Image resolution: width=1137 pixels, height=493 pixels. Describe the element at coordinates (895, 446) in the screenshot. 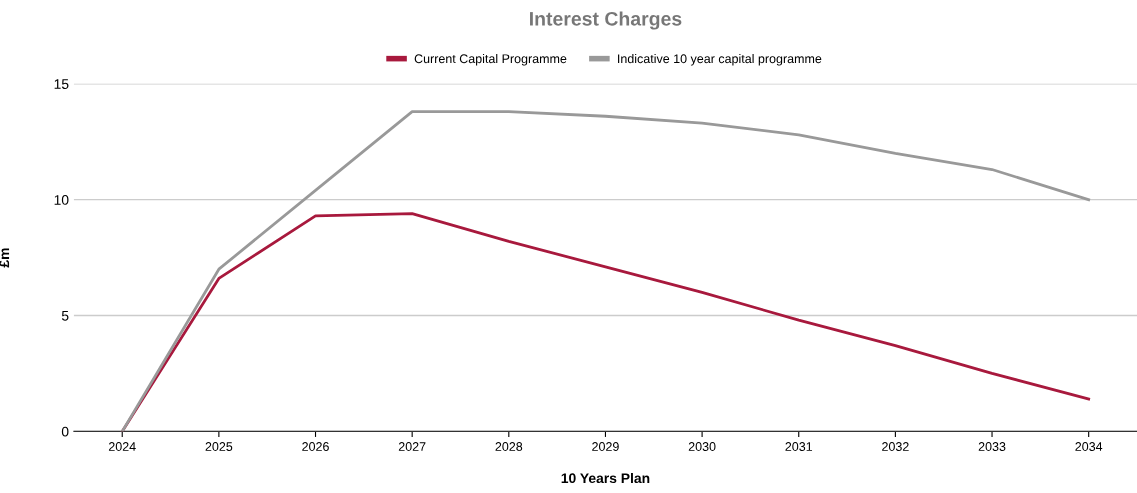

I see `x-tick-label: 2032` at that location.